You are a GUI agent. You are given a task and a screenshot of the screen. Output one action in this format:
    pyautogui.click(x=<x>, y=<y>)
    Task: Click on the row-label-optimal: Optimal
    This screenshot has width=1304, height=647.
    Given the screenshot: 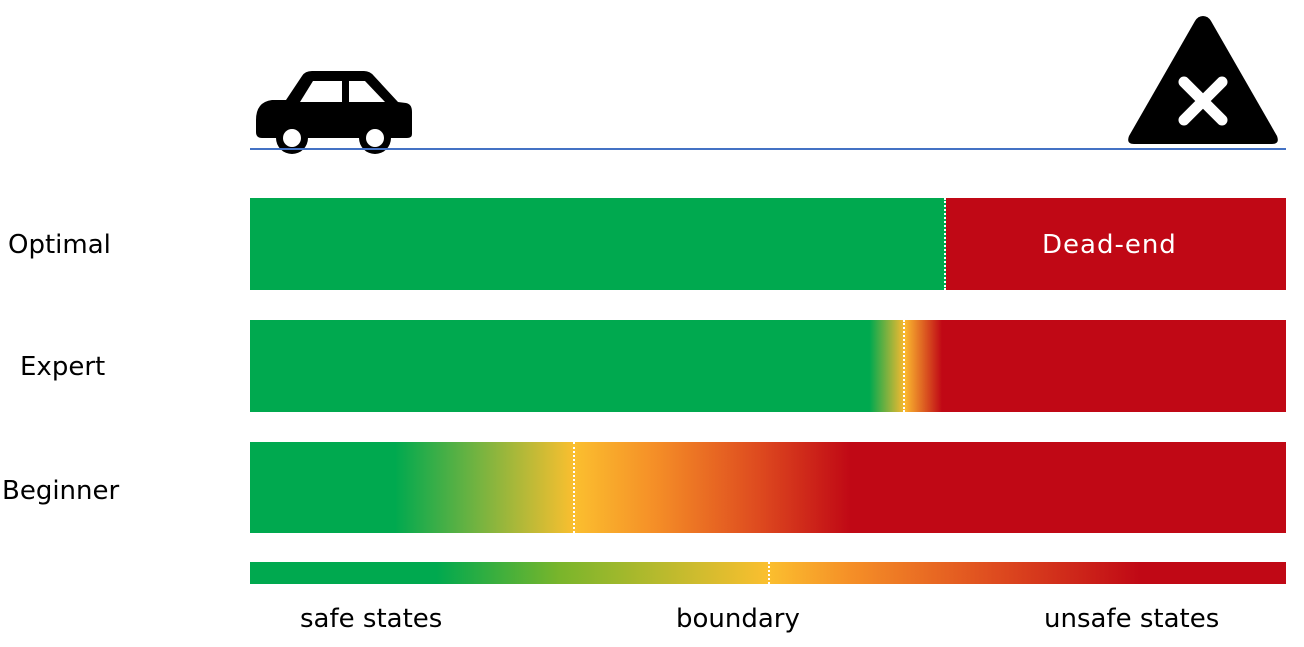 What is the action you would take?
    pyautogui.click(x=59, y=245)
    